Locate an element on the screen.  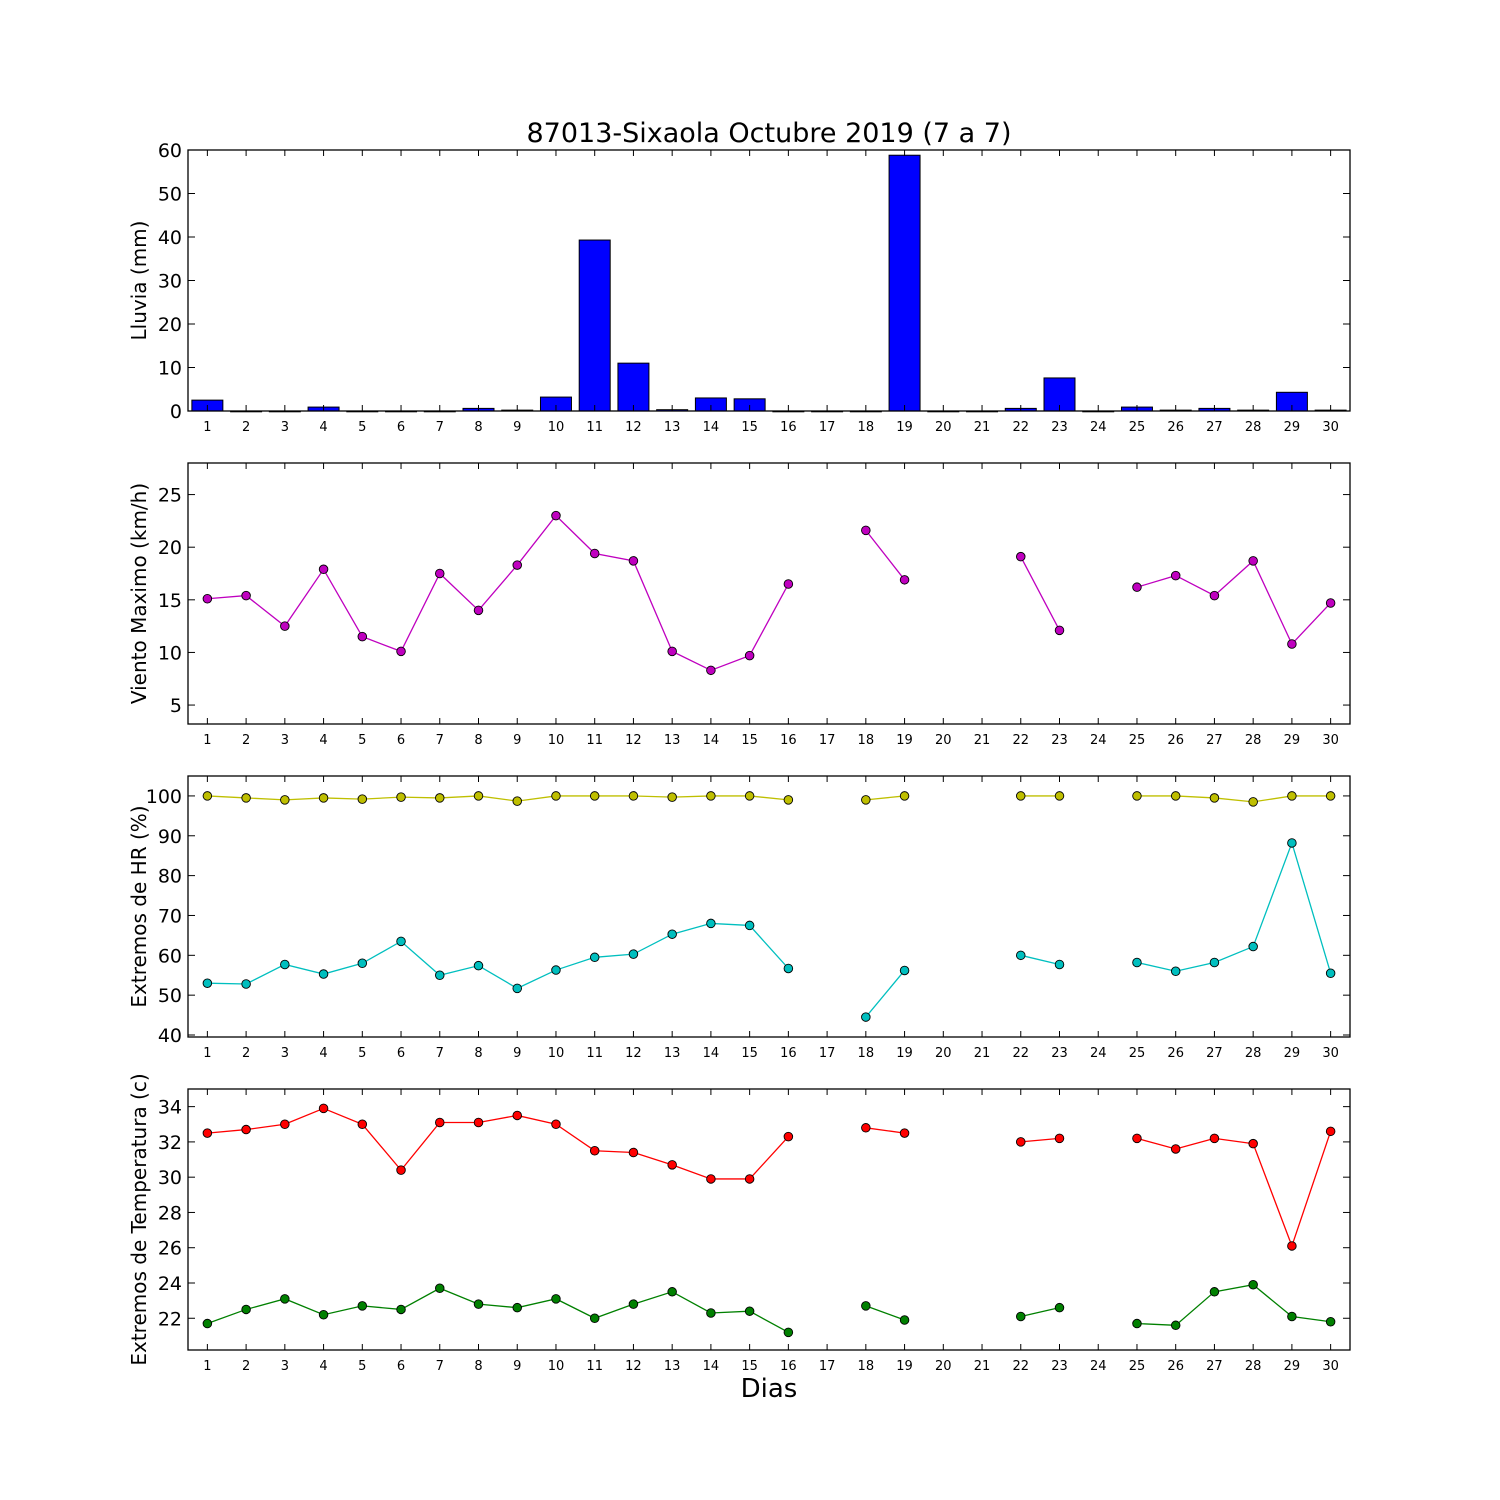
x-tick-label: 12 is located at coordinates (633, 740).